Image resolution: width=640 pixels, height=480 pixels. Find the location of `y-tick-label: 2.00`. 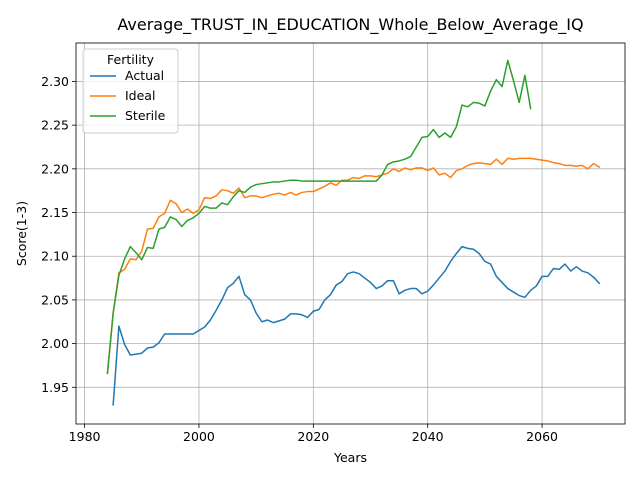

y-tick-label: 2.00 is located at coordinates (55, 343).